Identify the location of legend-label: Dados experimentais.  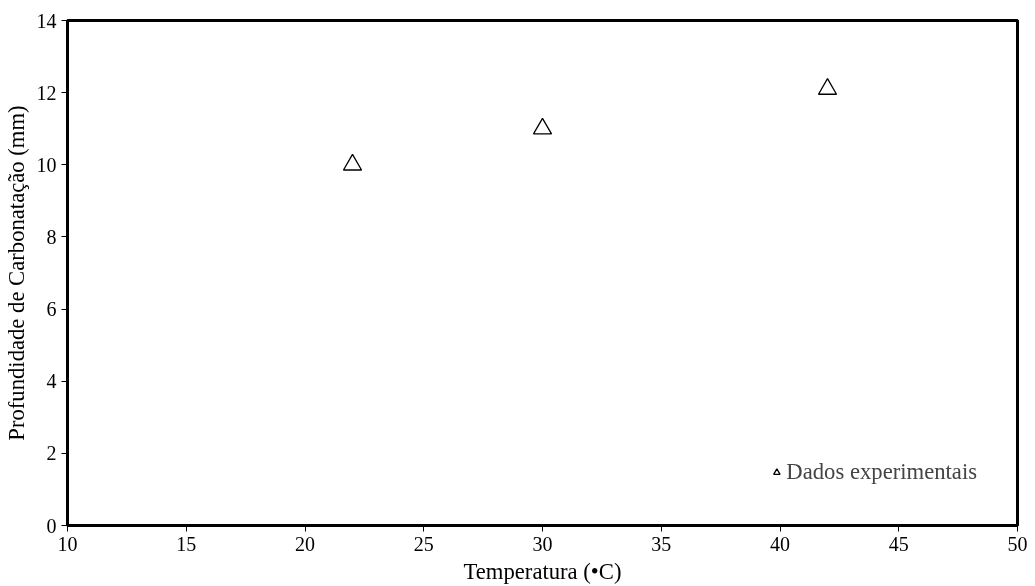
(881, 472).